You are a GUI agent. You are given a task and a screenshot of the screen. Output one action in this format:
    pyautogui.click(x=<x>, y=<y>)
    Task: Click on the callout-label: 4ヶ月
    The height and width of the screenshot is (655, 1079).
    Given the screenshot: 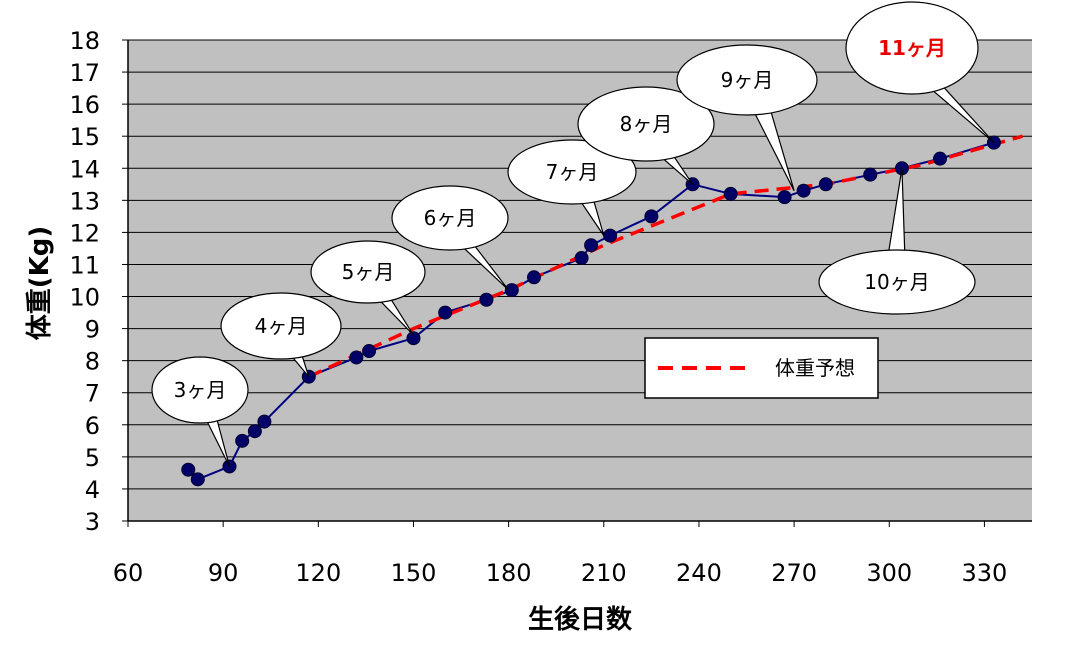 What is the action you would take?
    pyautogui.click(x=281, y=326)
    